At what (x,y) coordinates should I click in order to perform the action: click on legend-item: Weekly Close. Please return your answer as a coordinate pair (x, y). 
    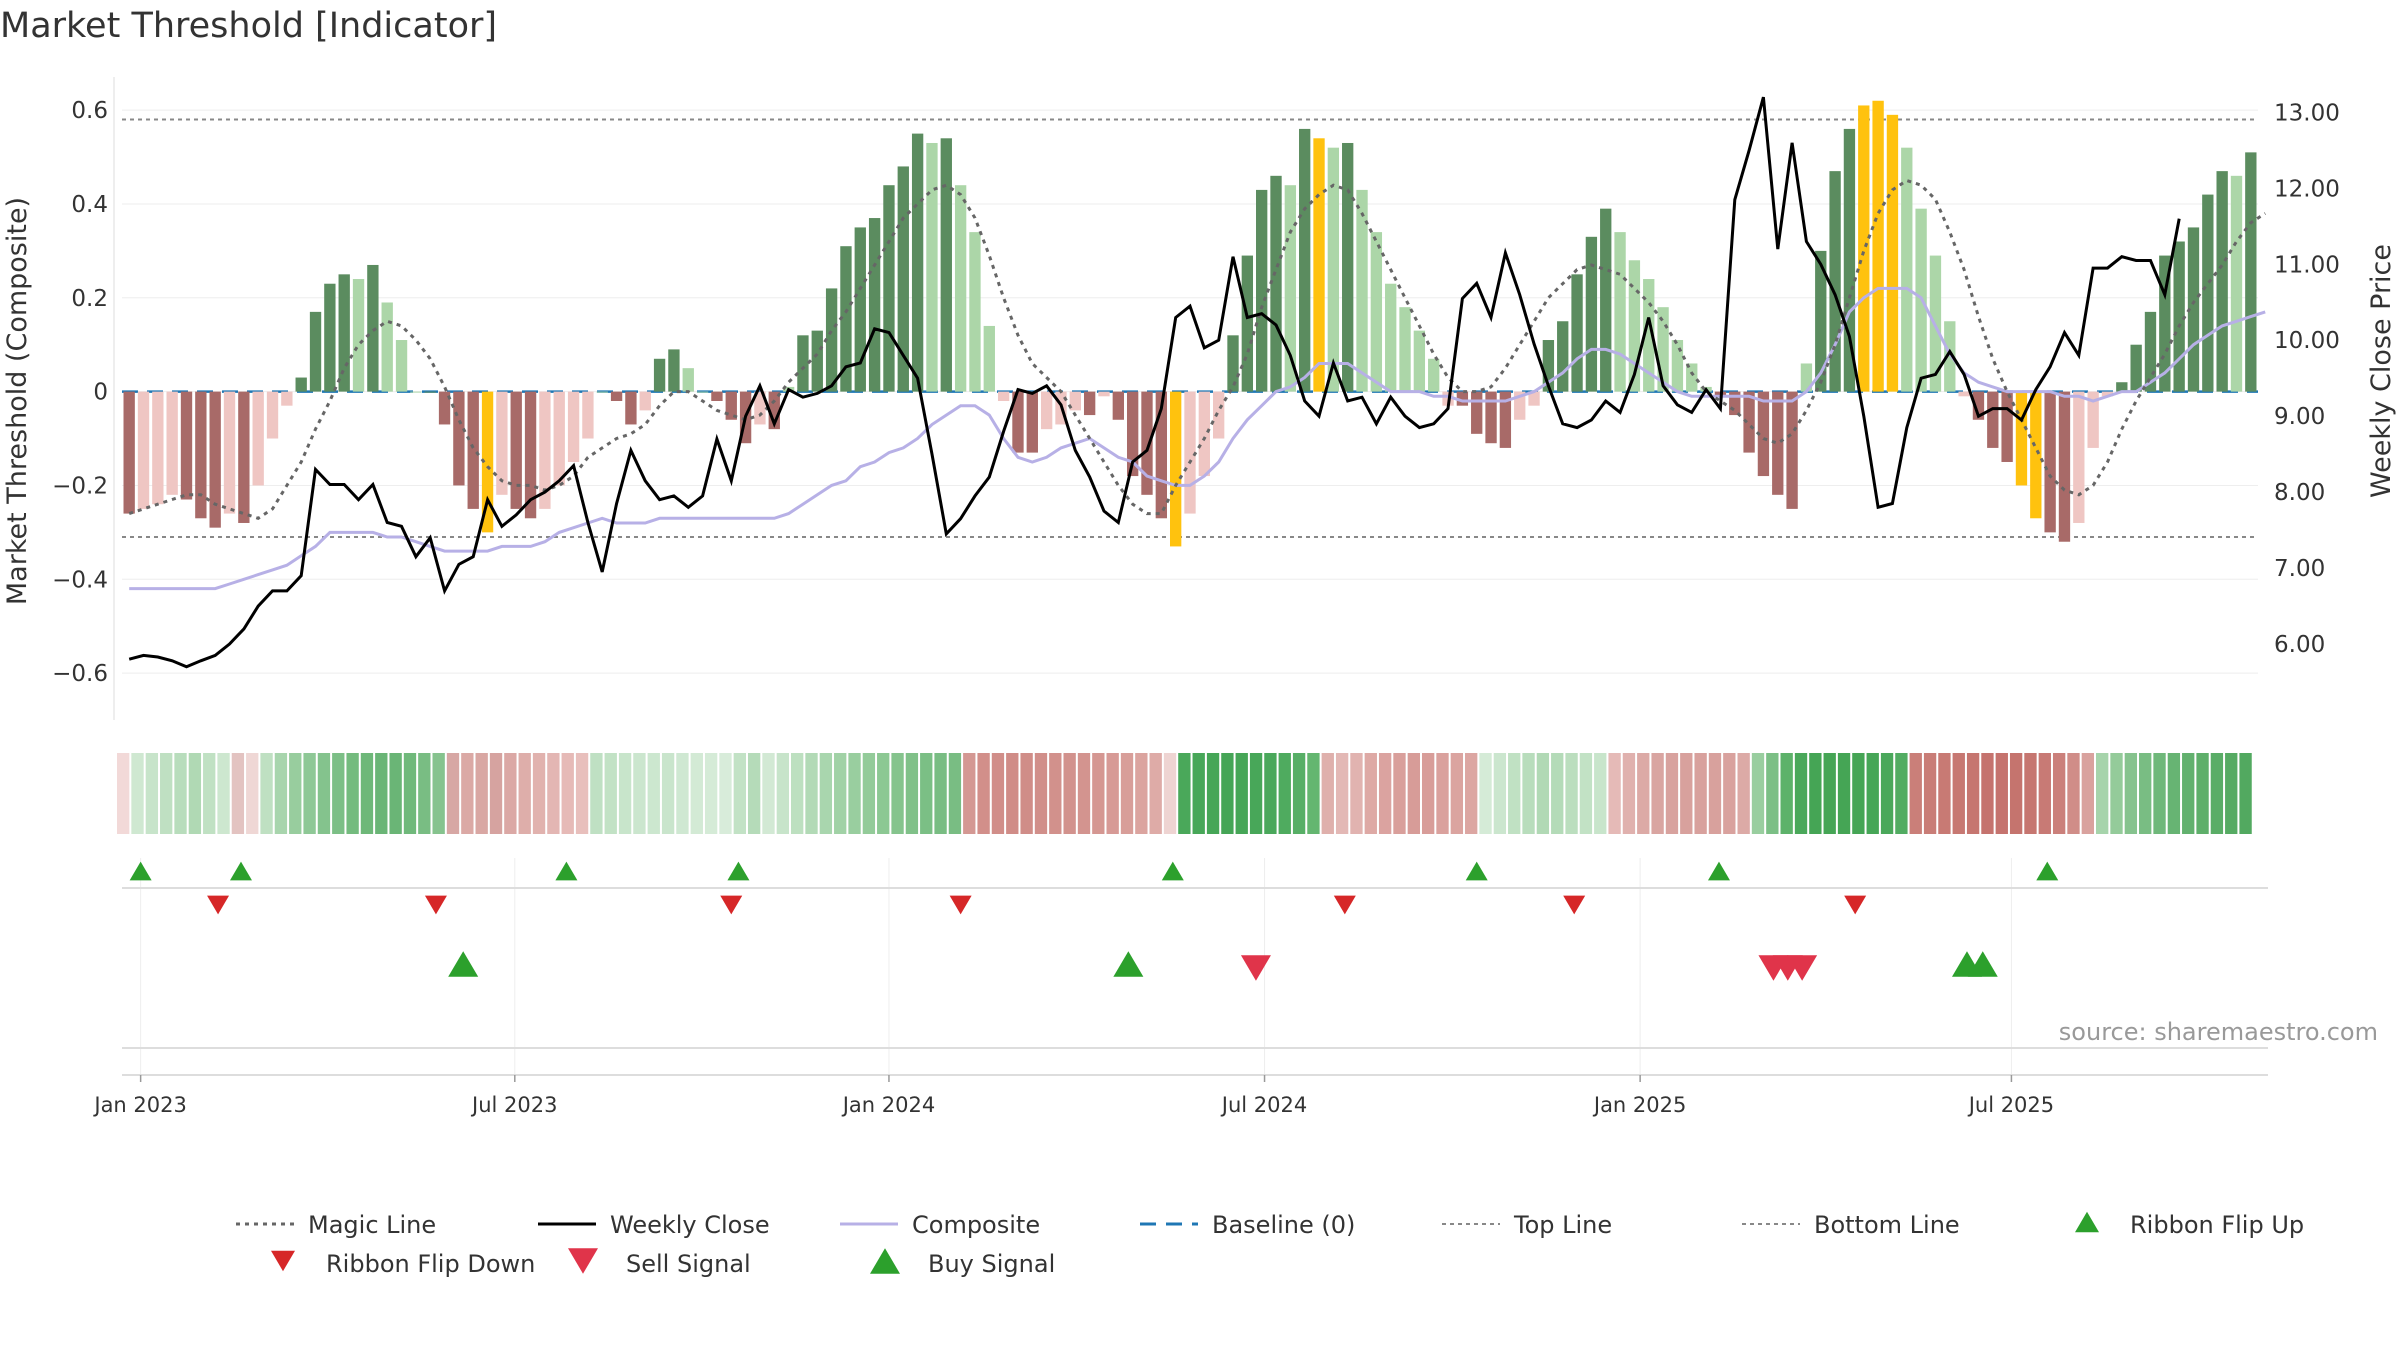
    Looking at the image, I should click on (654, 1225).